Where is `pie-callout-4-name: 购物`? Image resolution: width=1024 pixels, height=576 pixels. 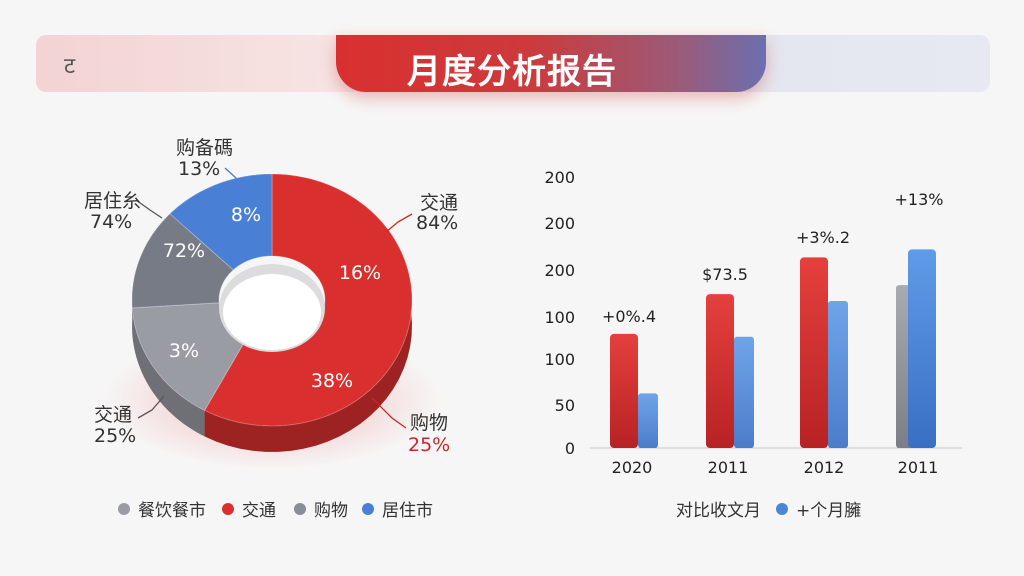 pie-callout-4-name: 购物 is located at coordinates (429, 423).